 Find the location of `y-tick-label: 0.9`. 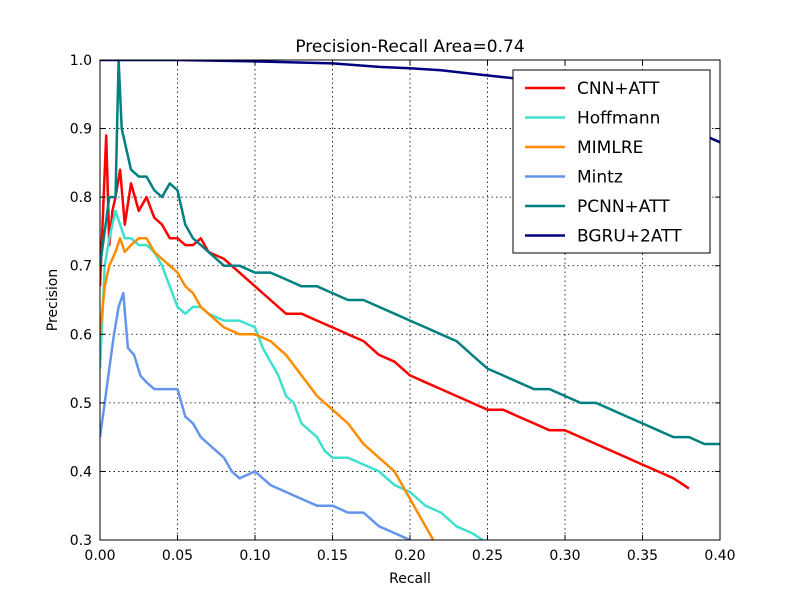

y-tick-label: 0.9 is located at coordinates (81, 130).